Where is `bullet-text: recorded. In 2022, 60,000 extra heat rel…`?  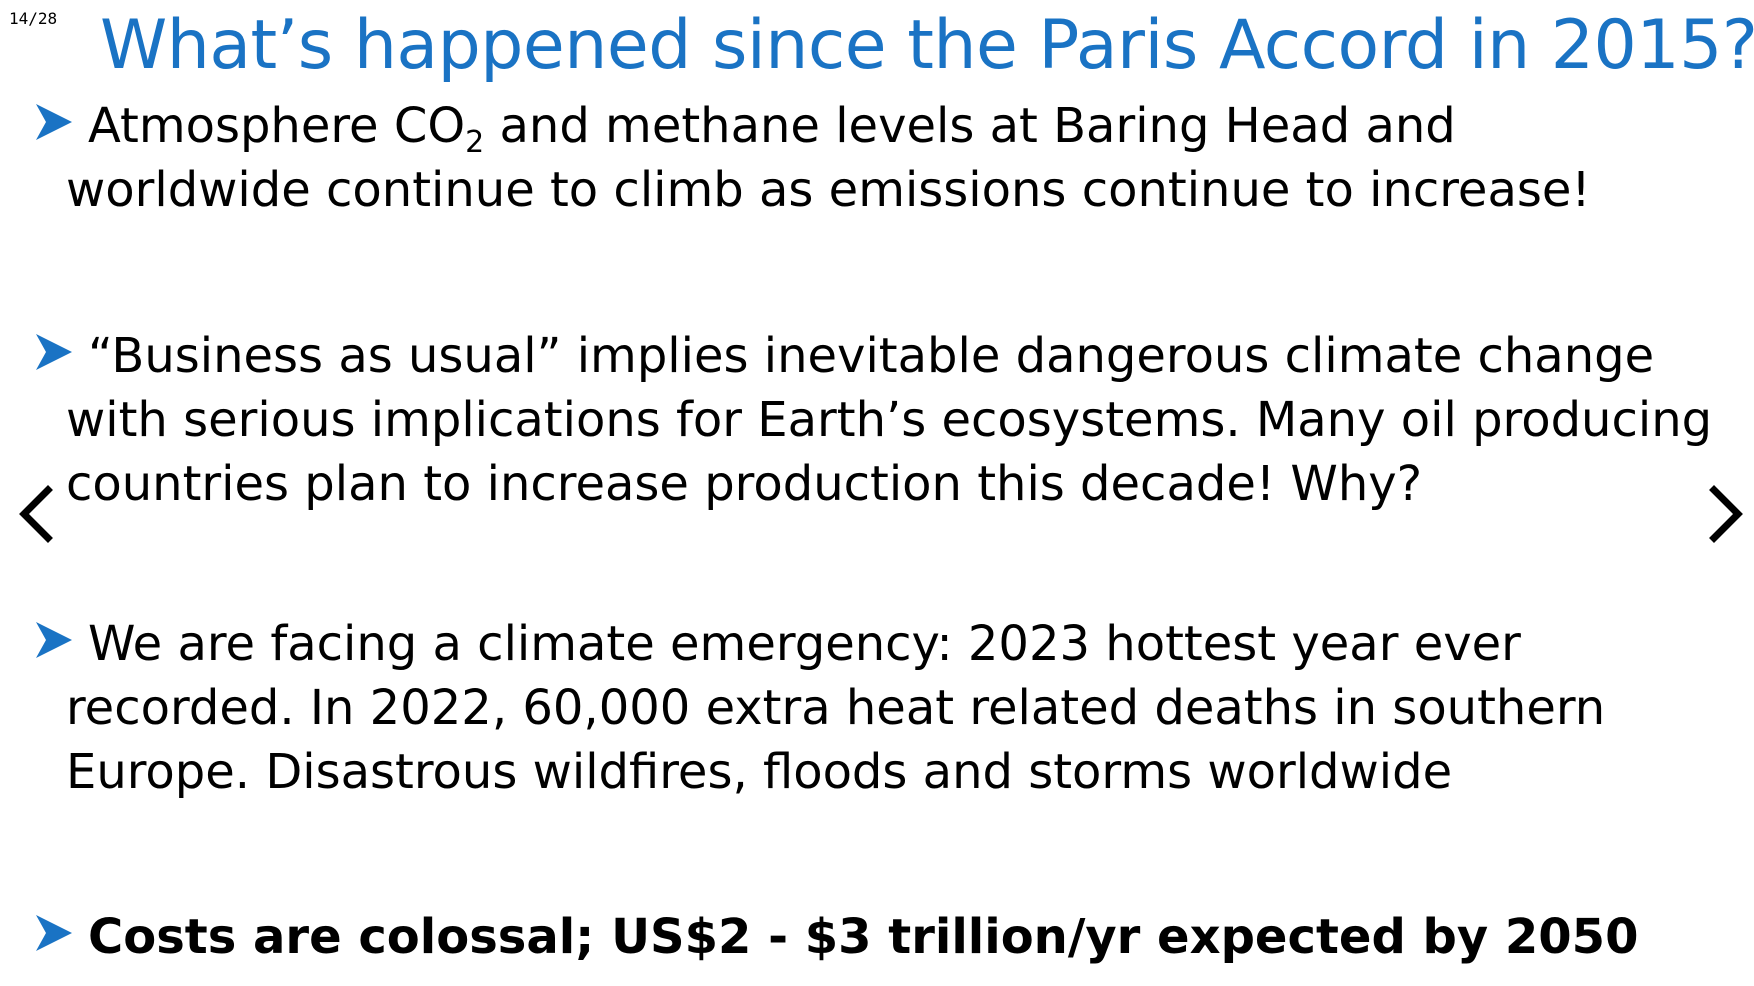
bullet-text: recorded. In 2022, 60,000 extra heat rel… is located at coordinates (836, 708).